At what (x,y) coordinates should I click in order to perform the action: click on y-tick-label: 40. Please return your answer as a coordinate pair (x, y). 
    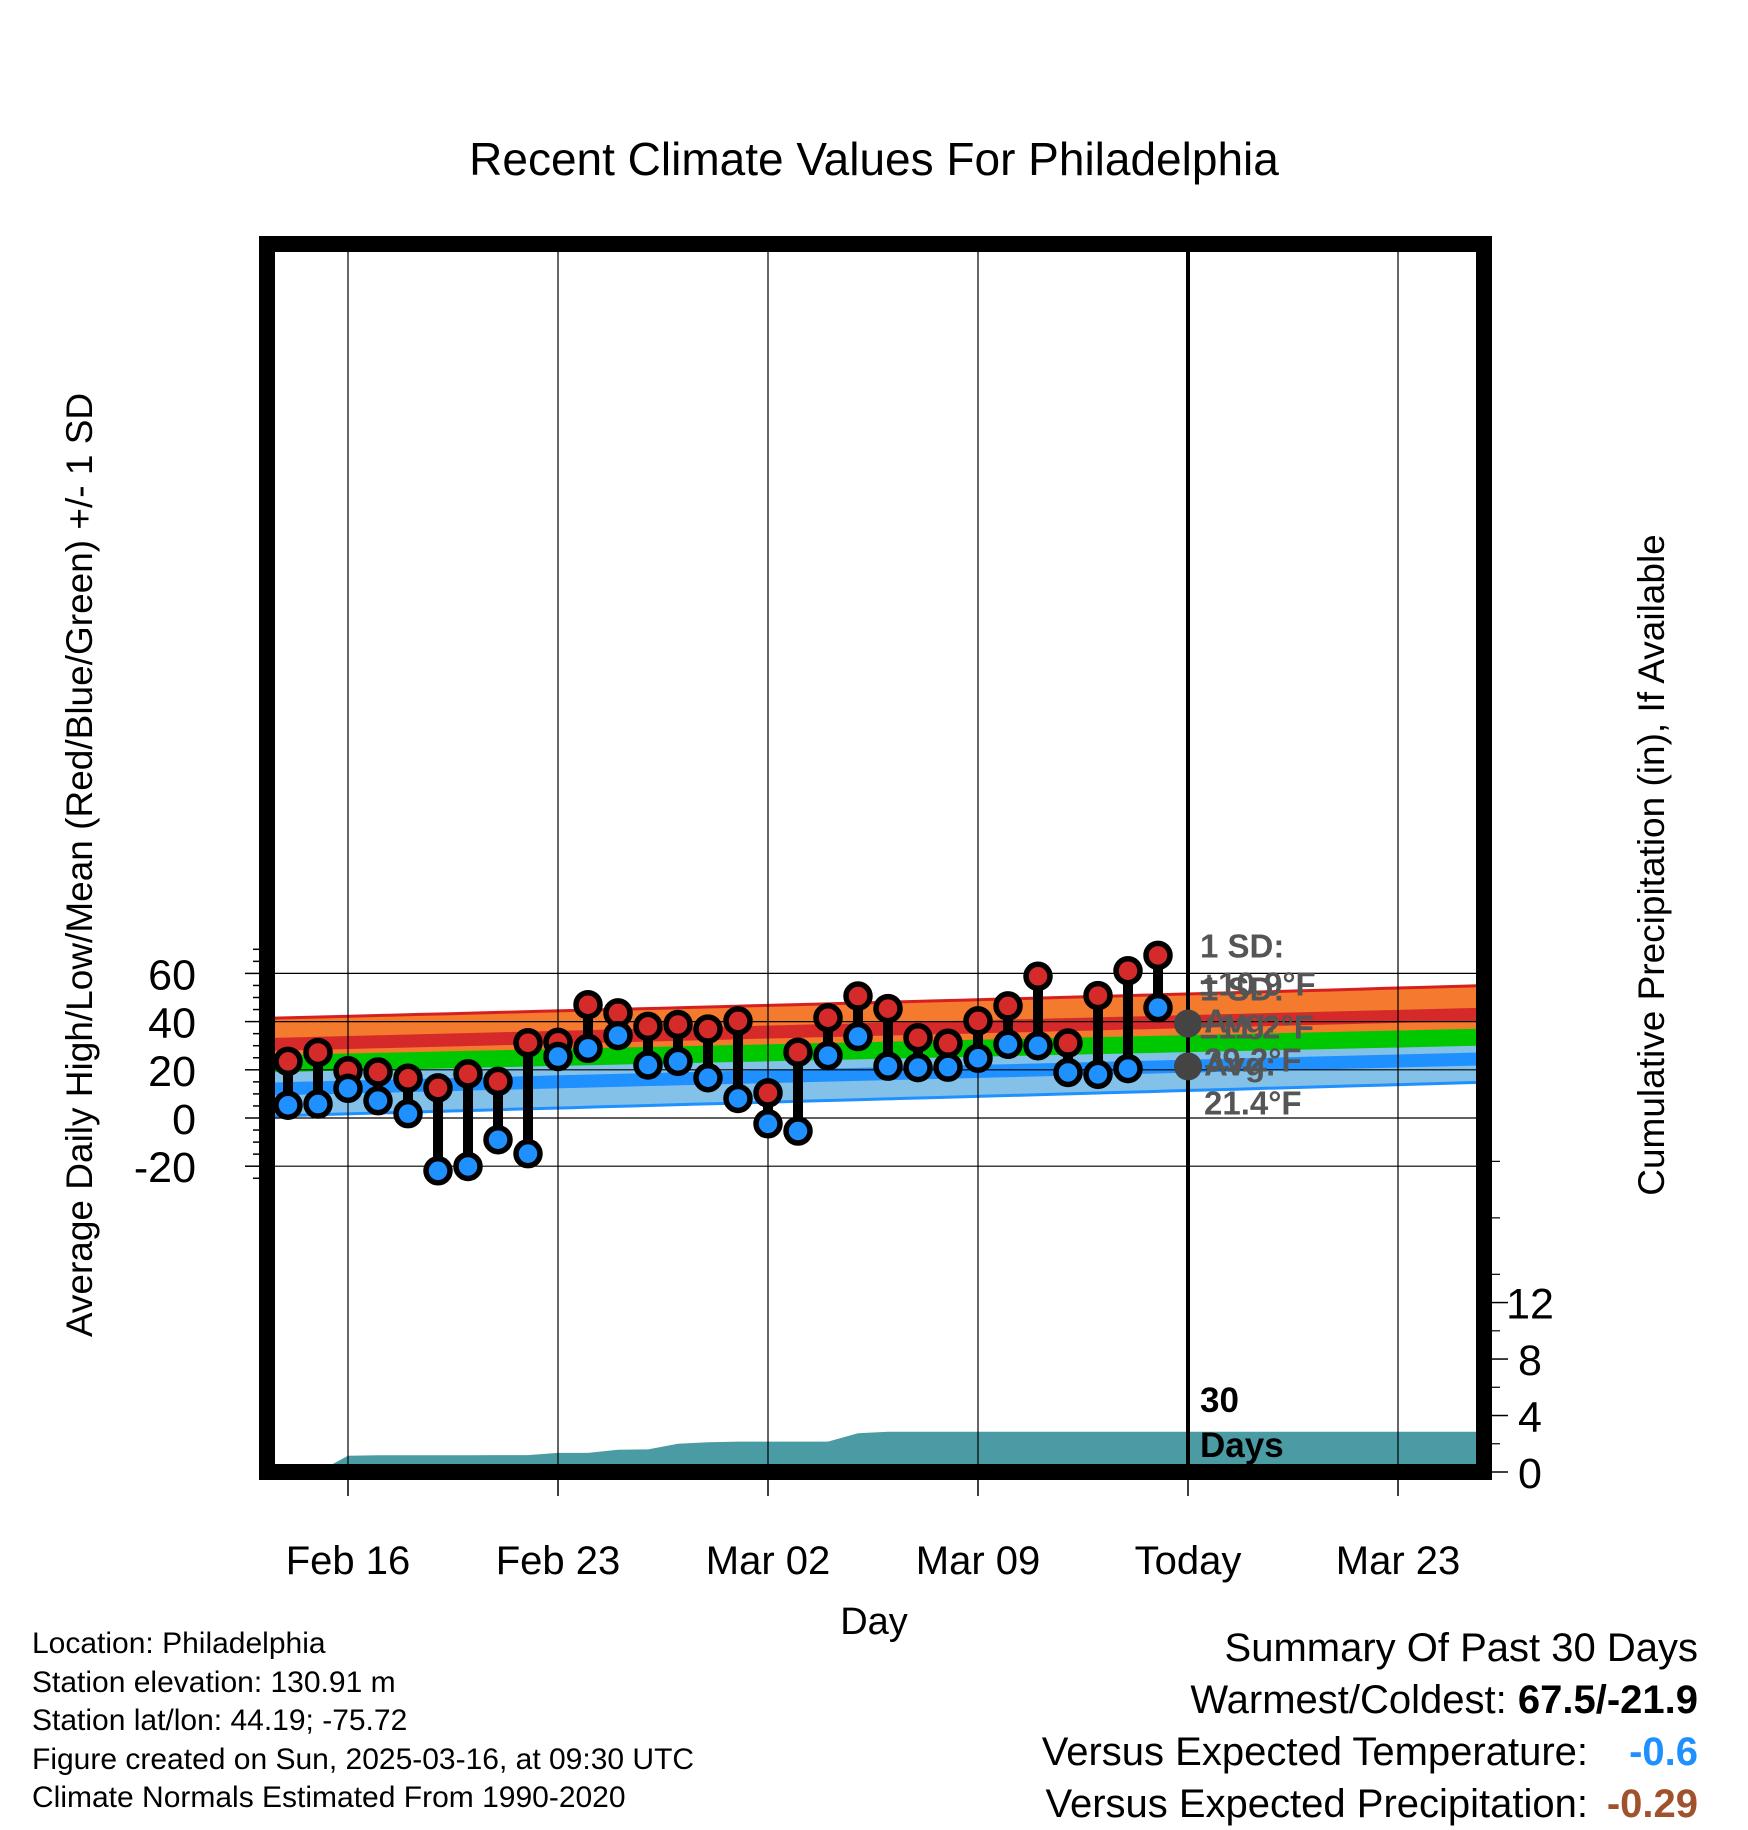
    Looking at the image, I should click on (172, 1024).